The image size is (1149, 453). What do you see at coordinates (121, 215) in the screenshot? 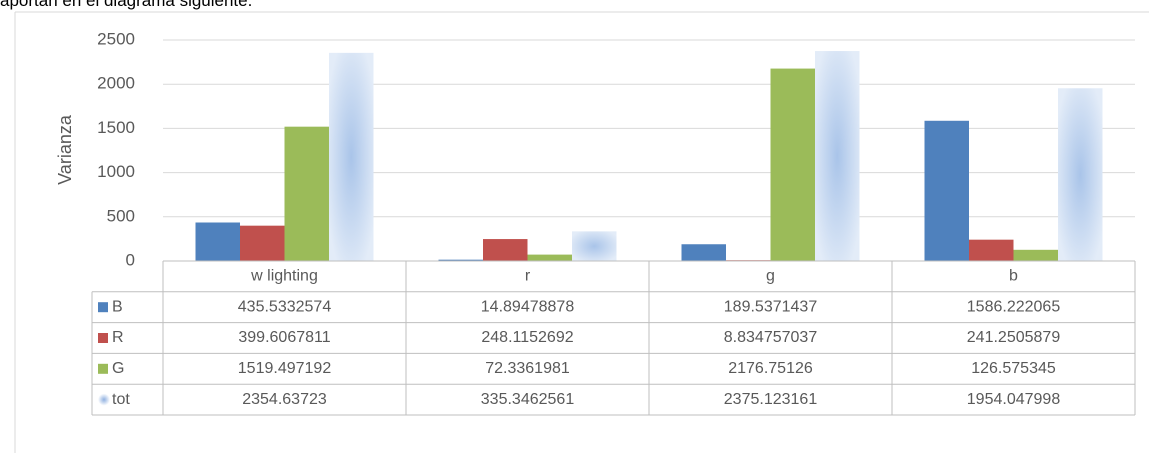
I see `y-tick-label: 500` at bounding box center [121, 215].